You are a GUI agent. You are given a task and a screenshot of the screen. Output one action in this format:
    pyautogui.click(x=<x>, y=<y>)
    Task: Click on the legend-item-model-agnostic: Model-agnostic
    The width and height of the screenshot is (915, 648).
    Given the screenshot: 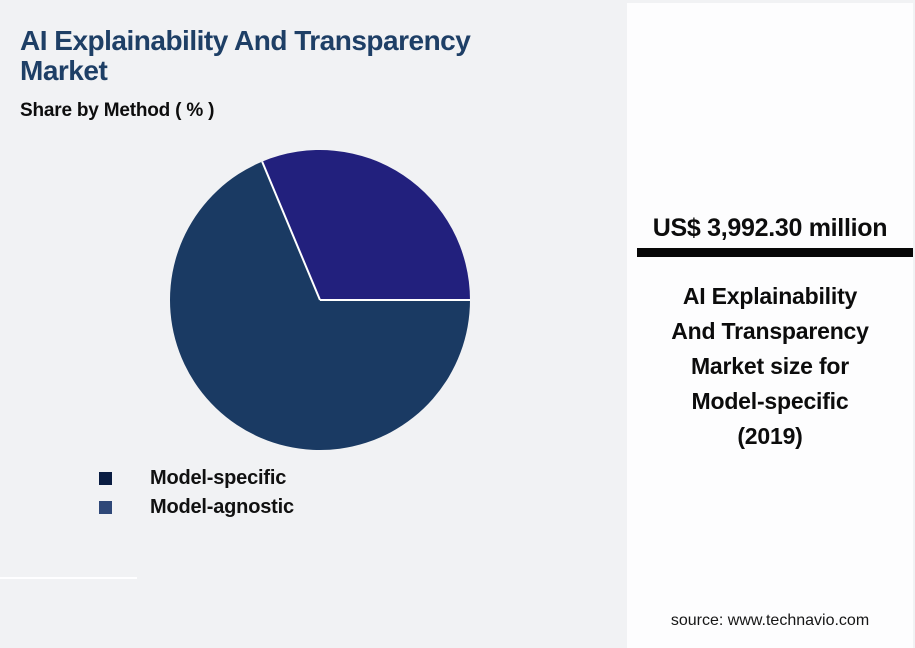 What is the action you would take?
    pyautogui.click(x=196, y=507)
    